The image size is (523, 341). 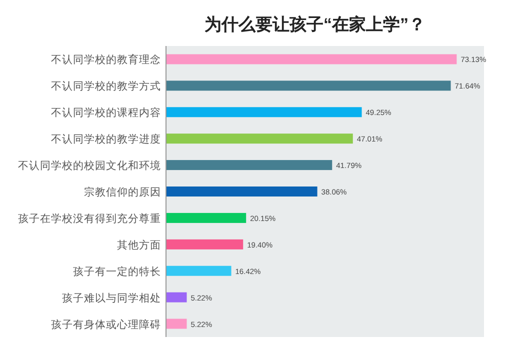 What do you see at coordinates (89, 218) in the screenshot?
I see `y-tick-label: 孩子在学校没有得到充分尊重` at bounding box center [89, 218].